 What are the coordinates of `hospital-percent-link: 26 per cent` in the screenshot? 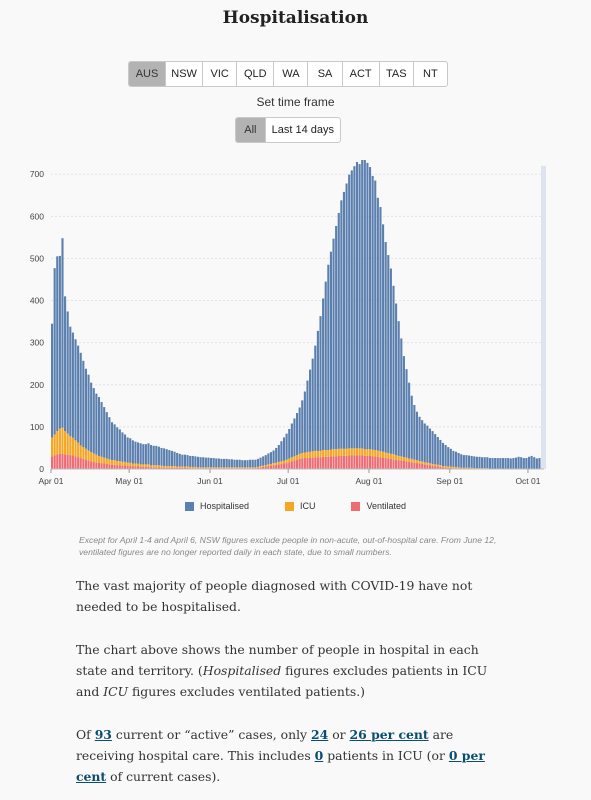 It's located at (389, 734).